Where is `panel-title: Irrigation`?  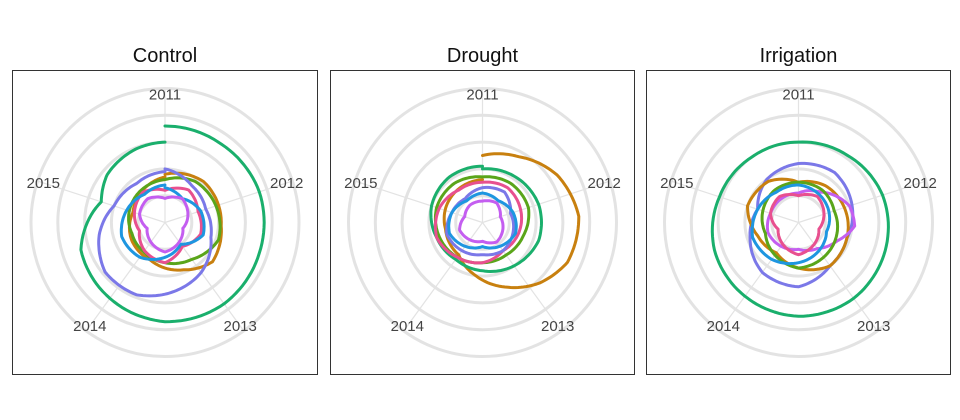
panel-title: Irrigation is located at coordinates (799, 56).